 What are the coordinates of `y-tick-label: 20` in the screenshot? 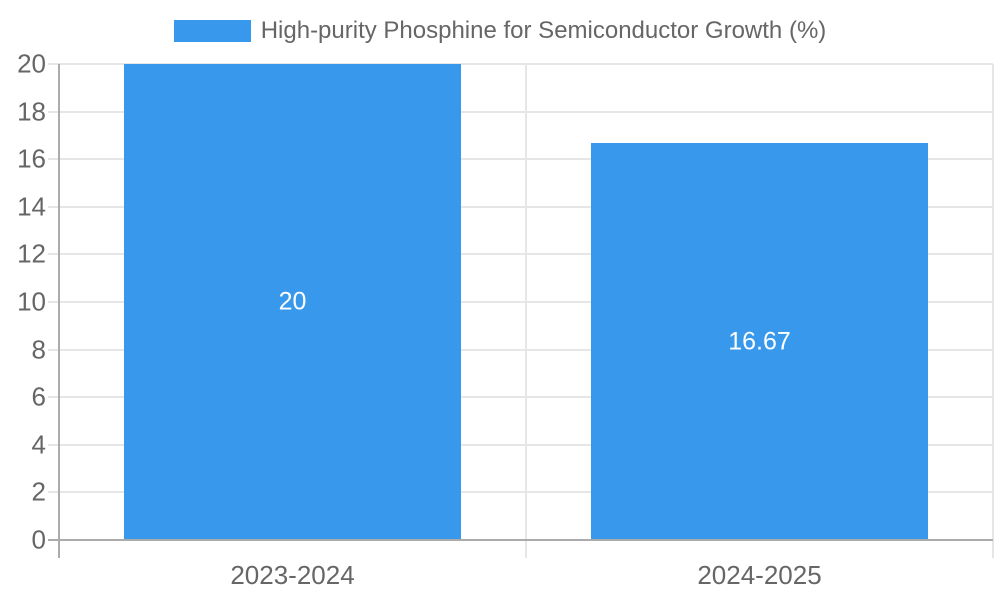 It's located at (31, 63).